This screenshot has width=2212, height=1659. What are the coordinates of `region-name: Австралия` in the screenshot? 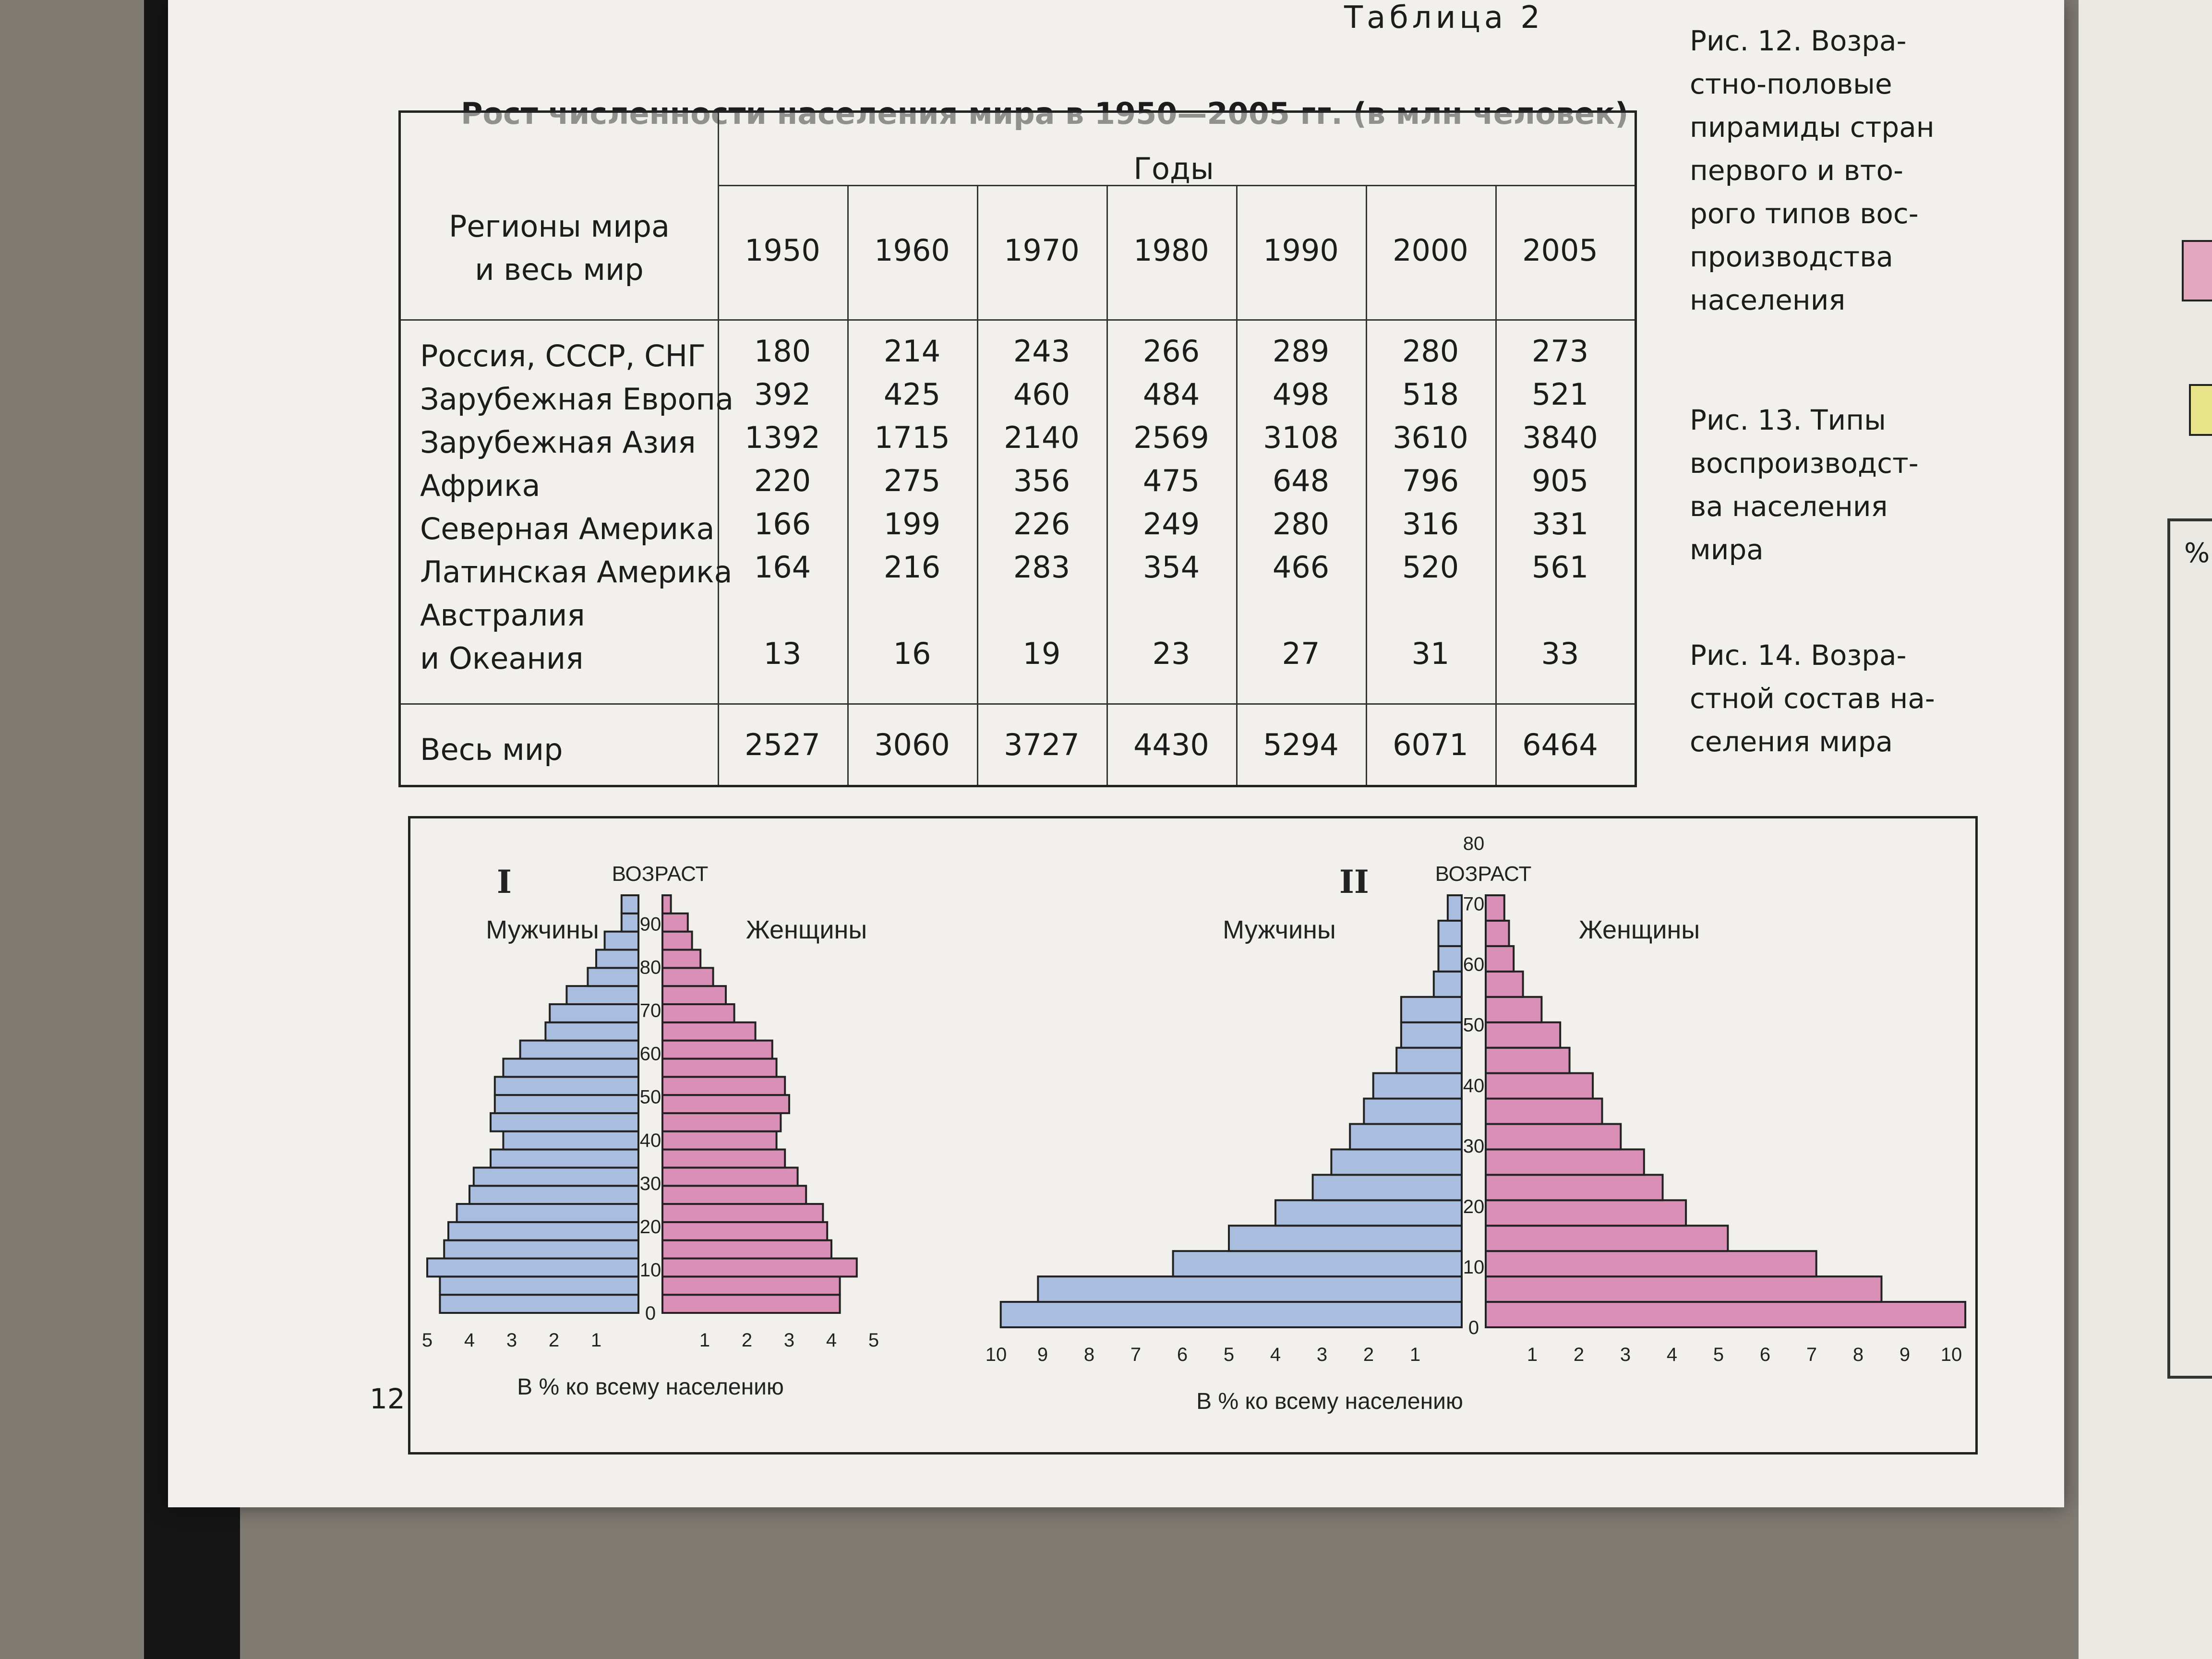 It's located at (503, 615).